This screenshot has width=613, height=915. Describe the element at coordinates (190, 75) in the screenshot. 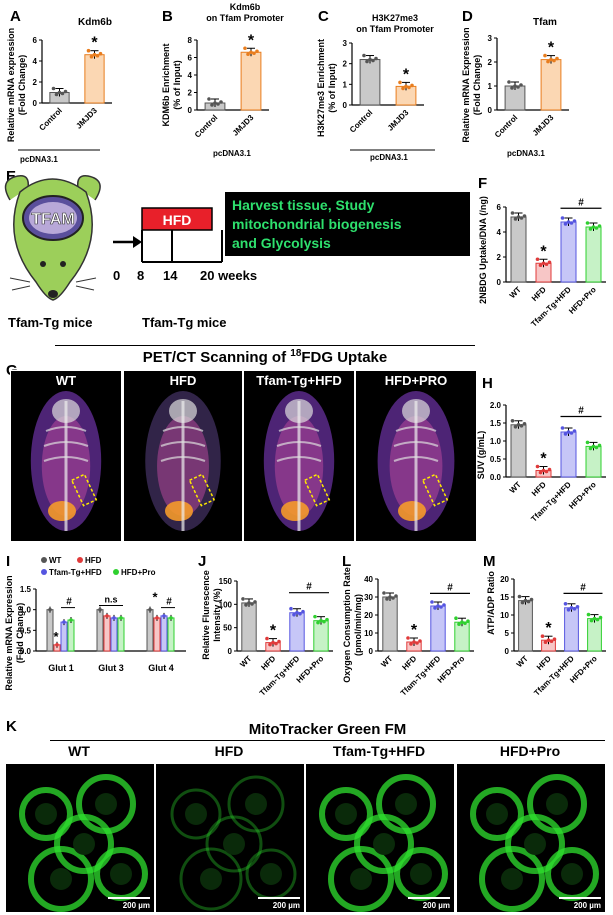

I see `y-tick-label: 4` at that location.